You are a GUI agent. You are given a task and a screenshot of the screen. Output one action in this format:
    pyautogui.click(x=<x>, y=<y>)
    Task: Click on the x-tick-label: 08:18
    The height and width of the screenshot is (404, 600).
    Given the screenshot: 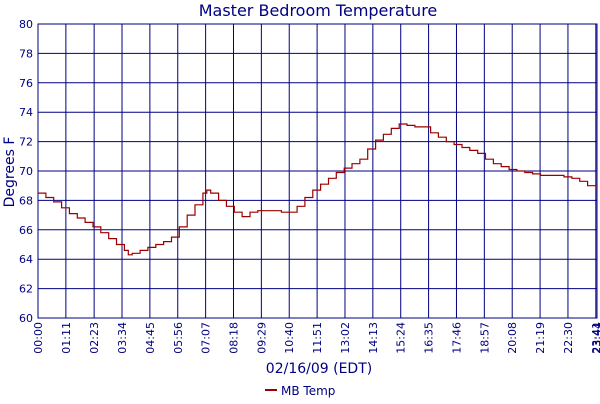 What is the action you would take?
    pyautogui.click(x=233, y=338)
    